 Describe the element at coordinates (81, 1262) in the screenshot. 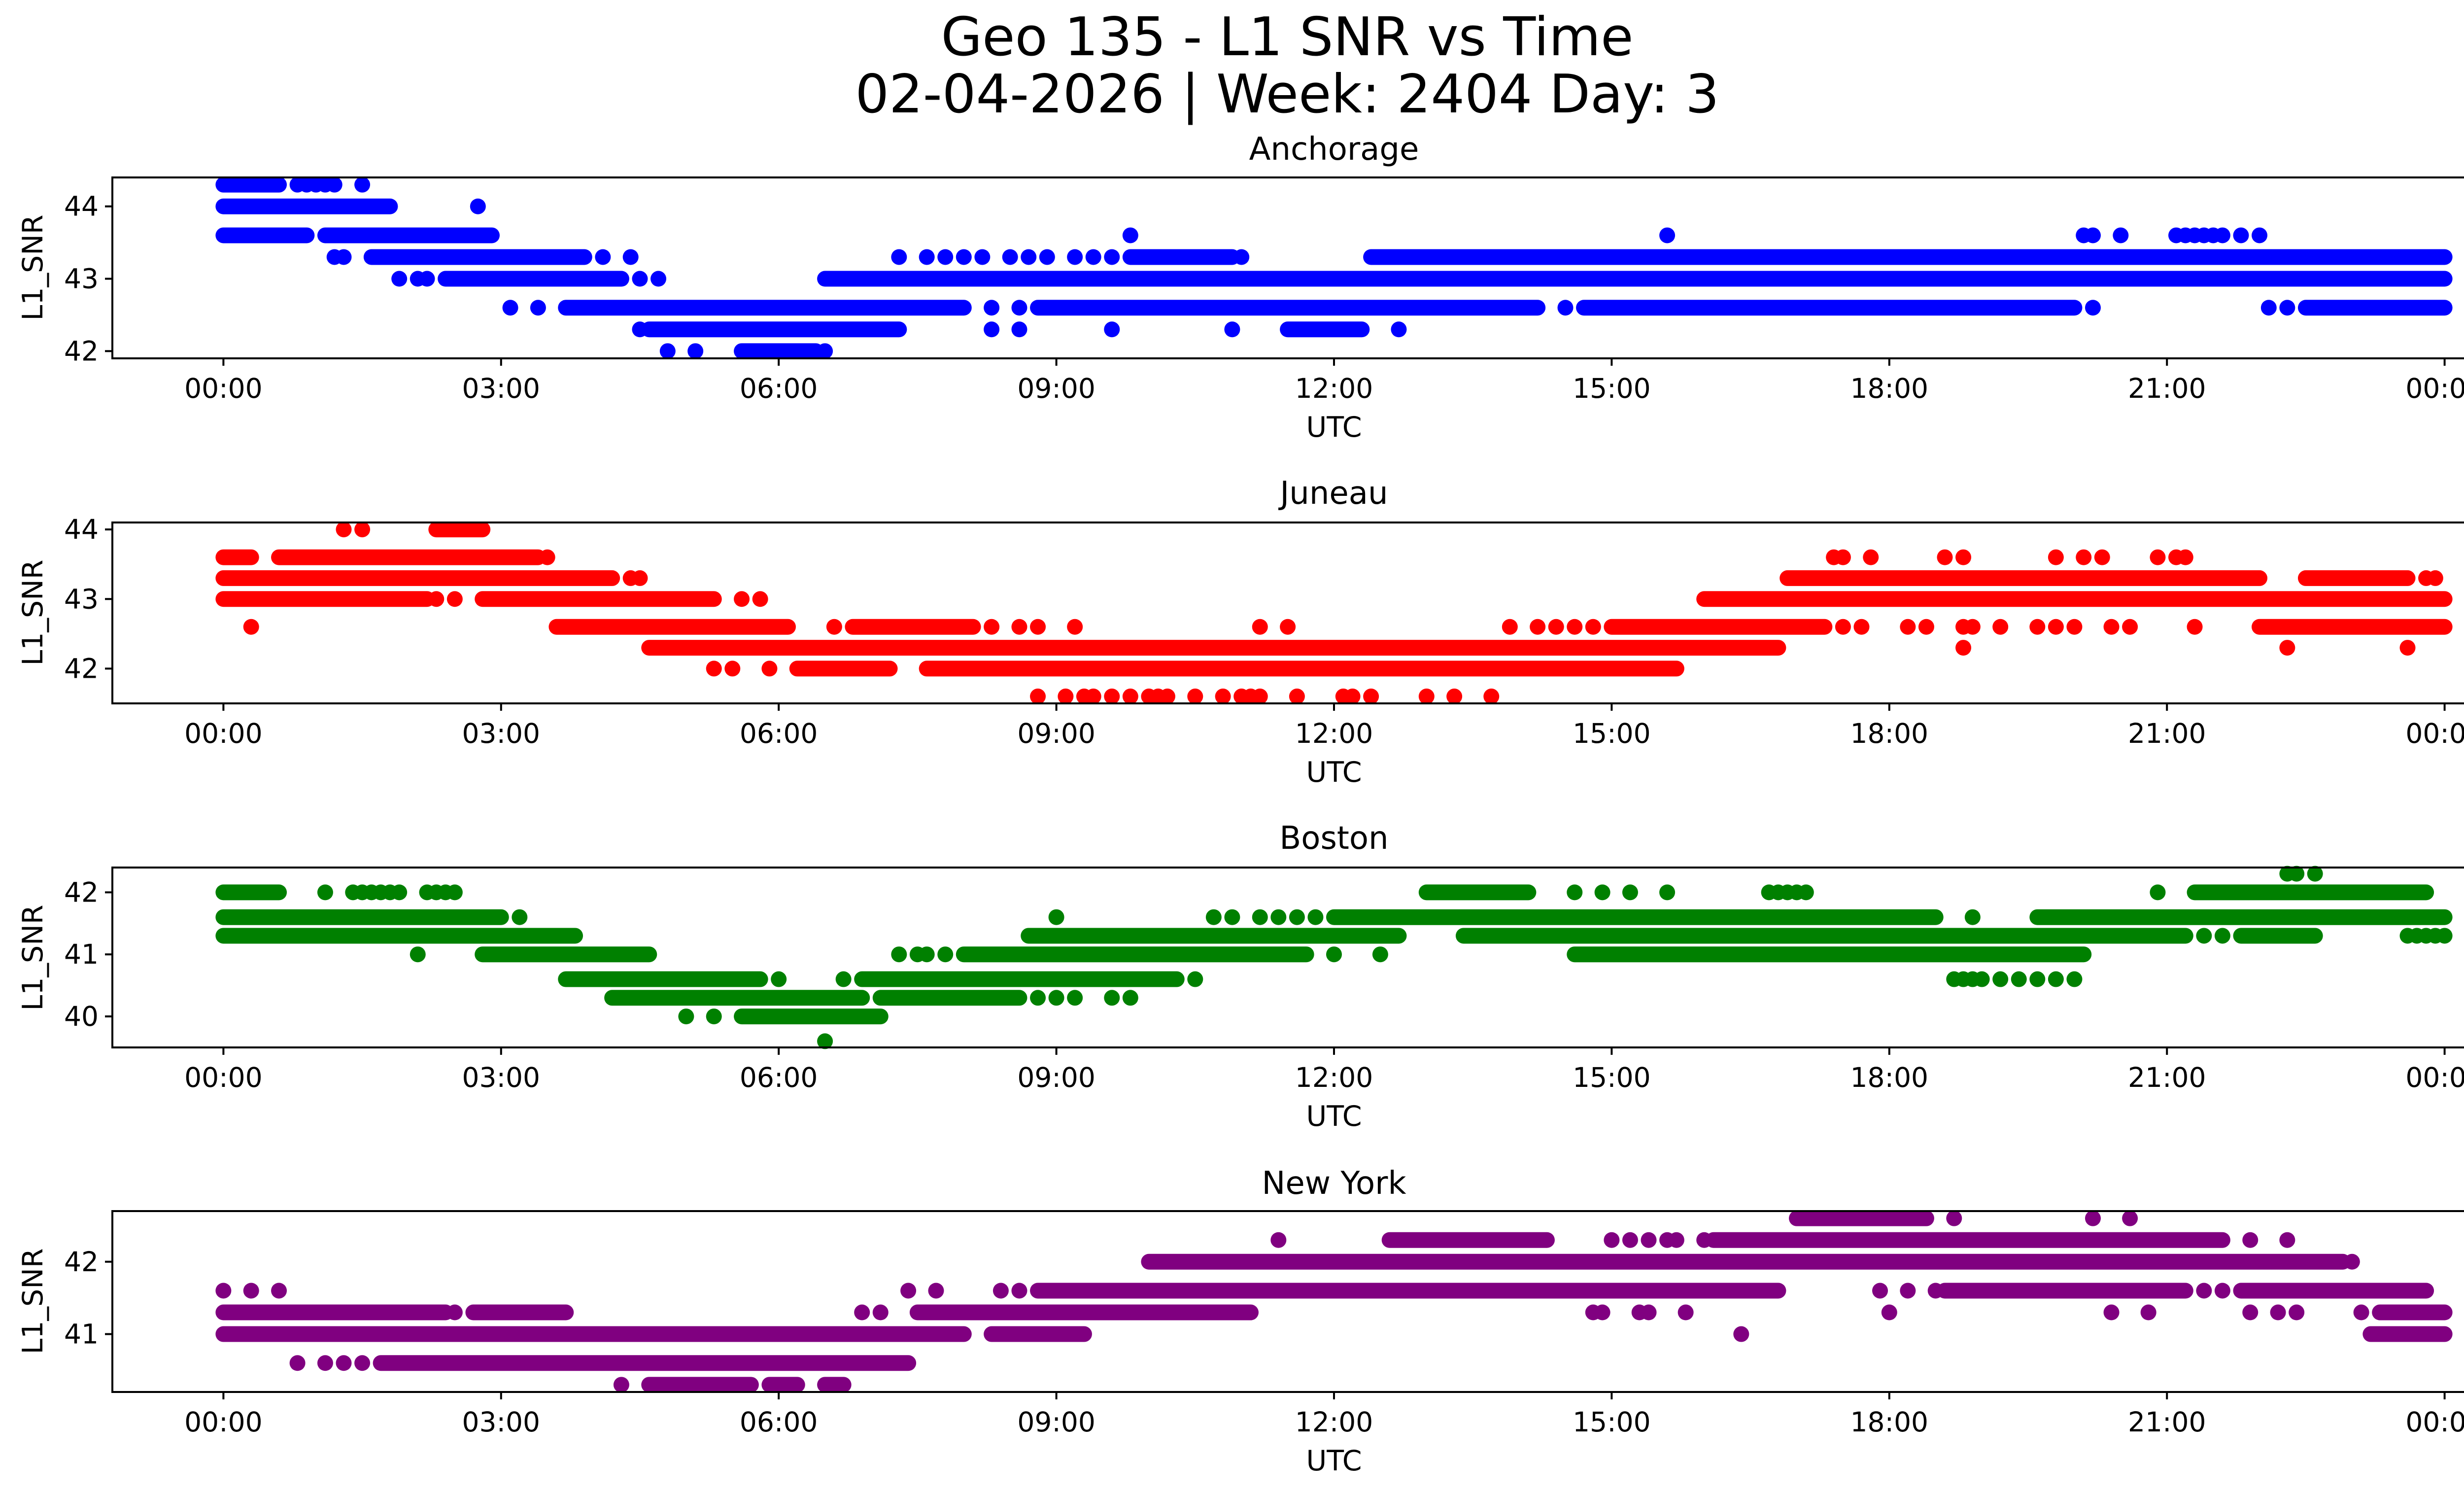

I see `y-tick-label: 42` at that location.